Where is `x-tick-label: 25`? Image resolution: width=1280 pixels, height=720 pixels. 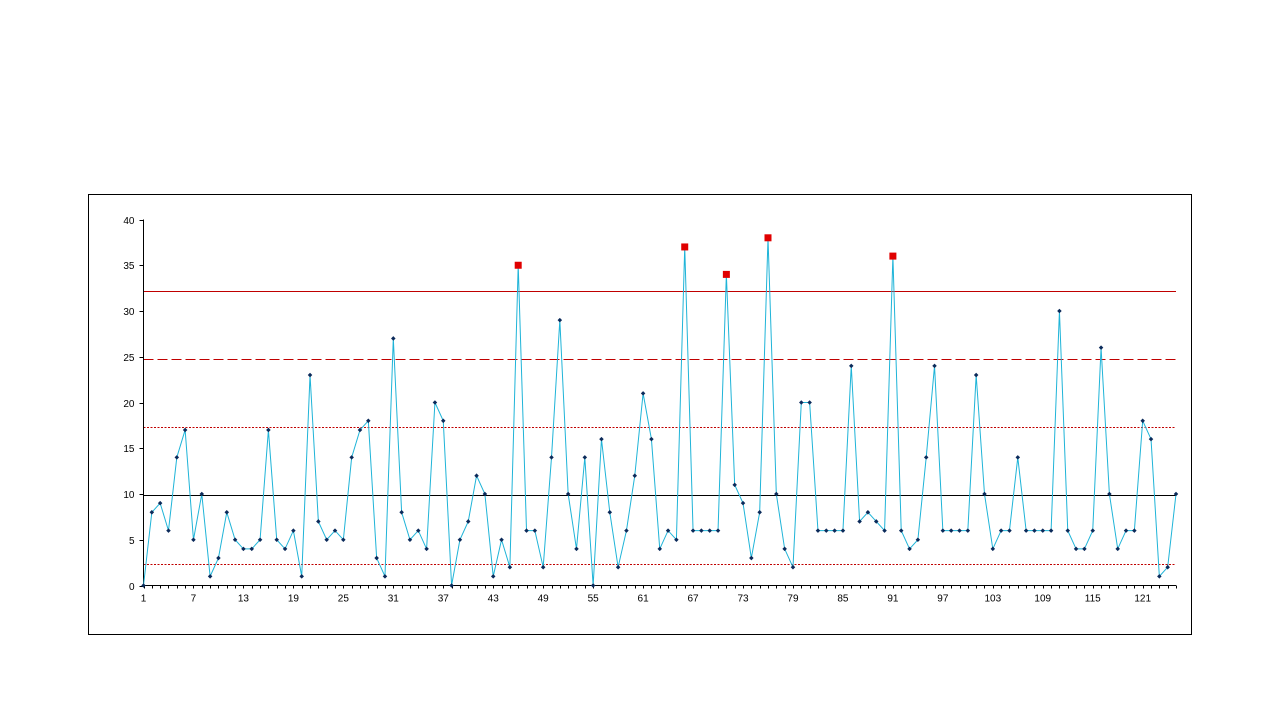 x-tick-label: 25 is located at coordinates (344, 599).